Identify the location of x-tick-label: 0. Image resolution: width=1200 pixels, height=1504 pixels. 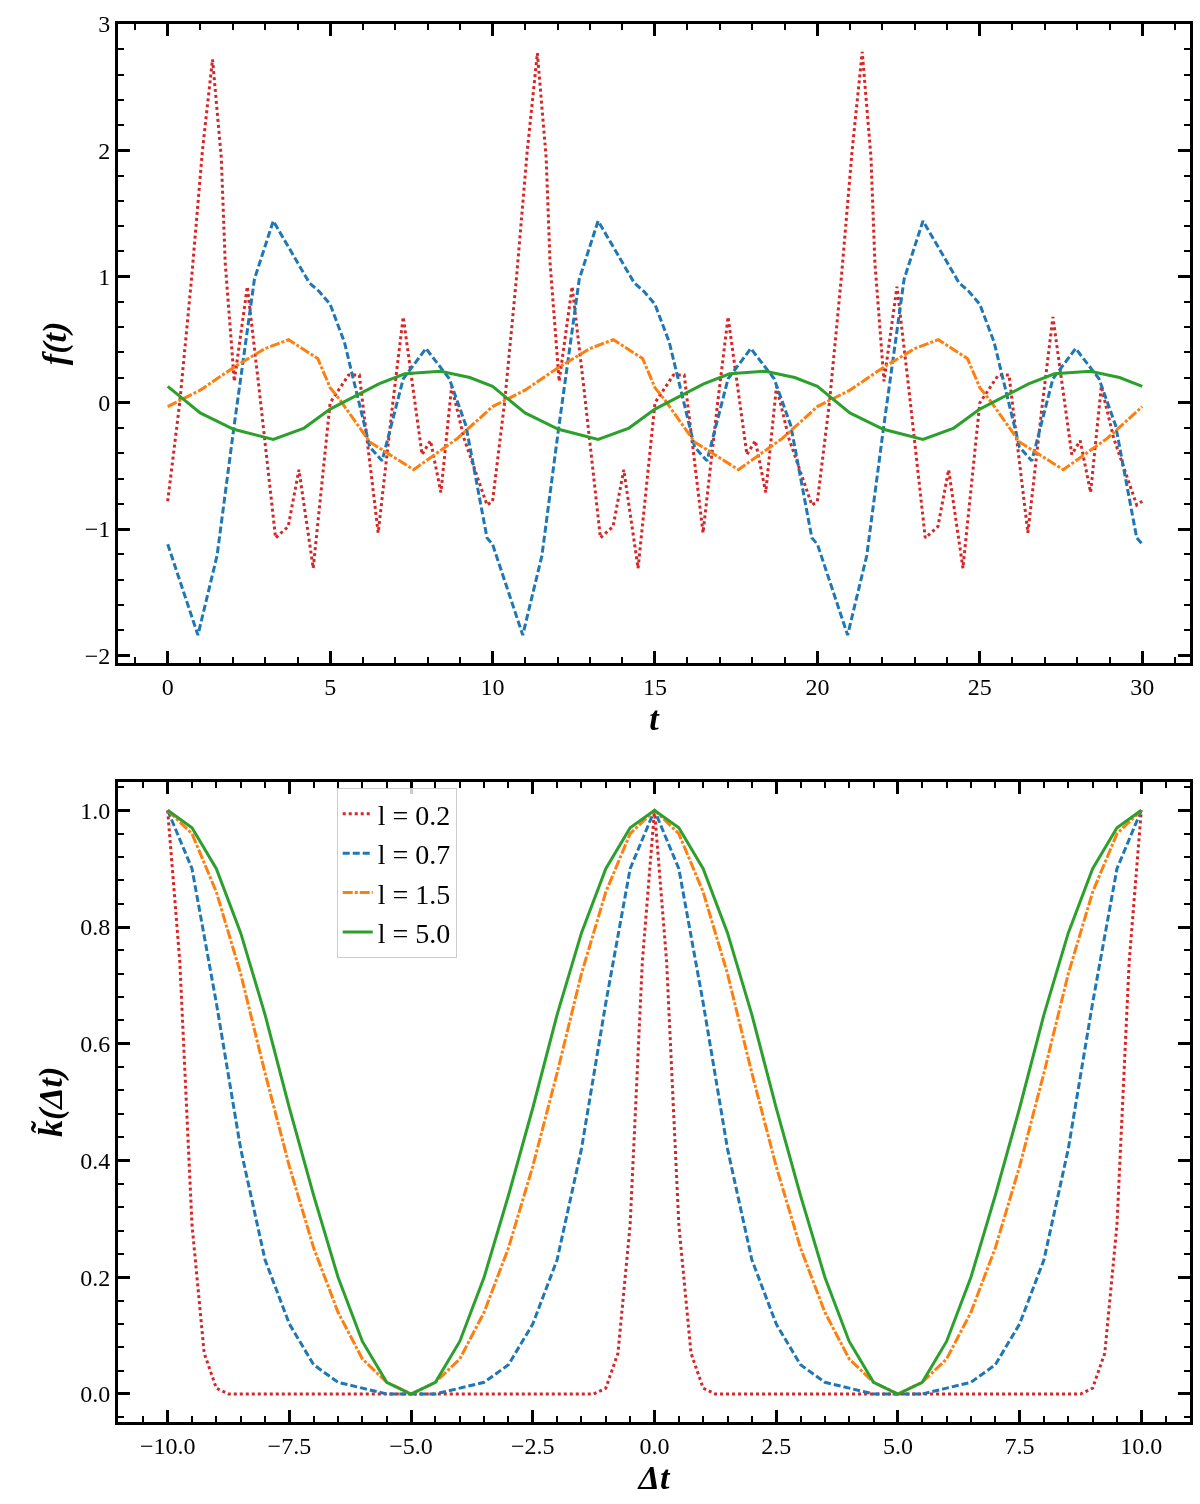
(167, 686).